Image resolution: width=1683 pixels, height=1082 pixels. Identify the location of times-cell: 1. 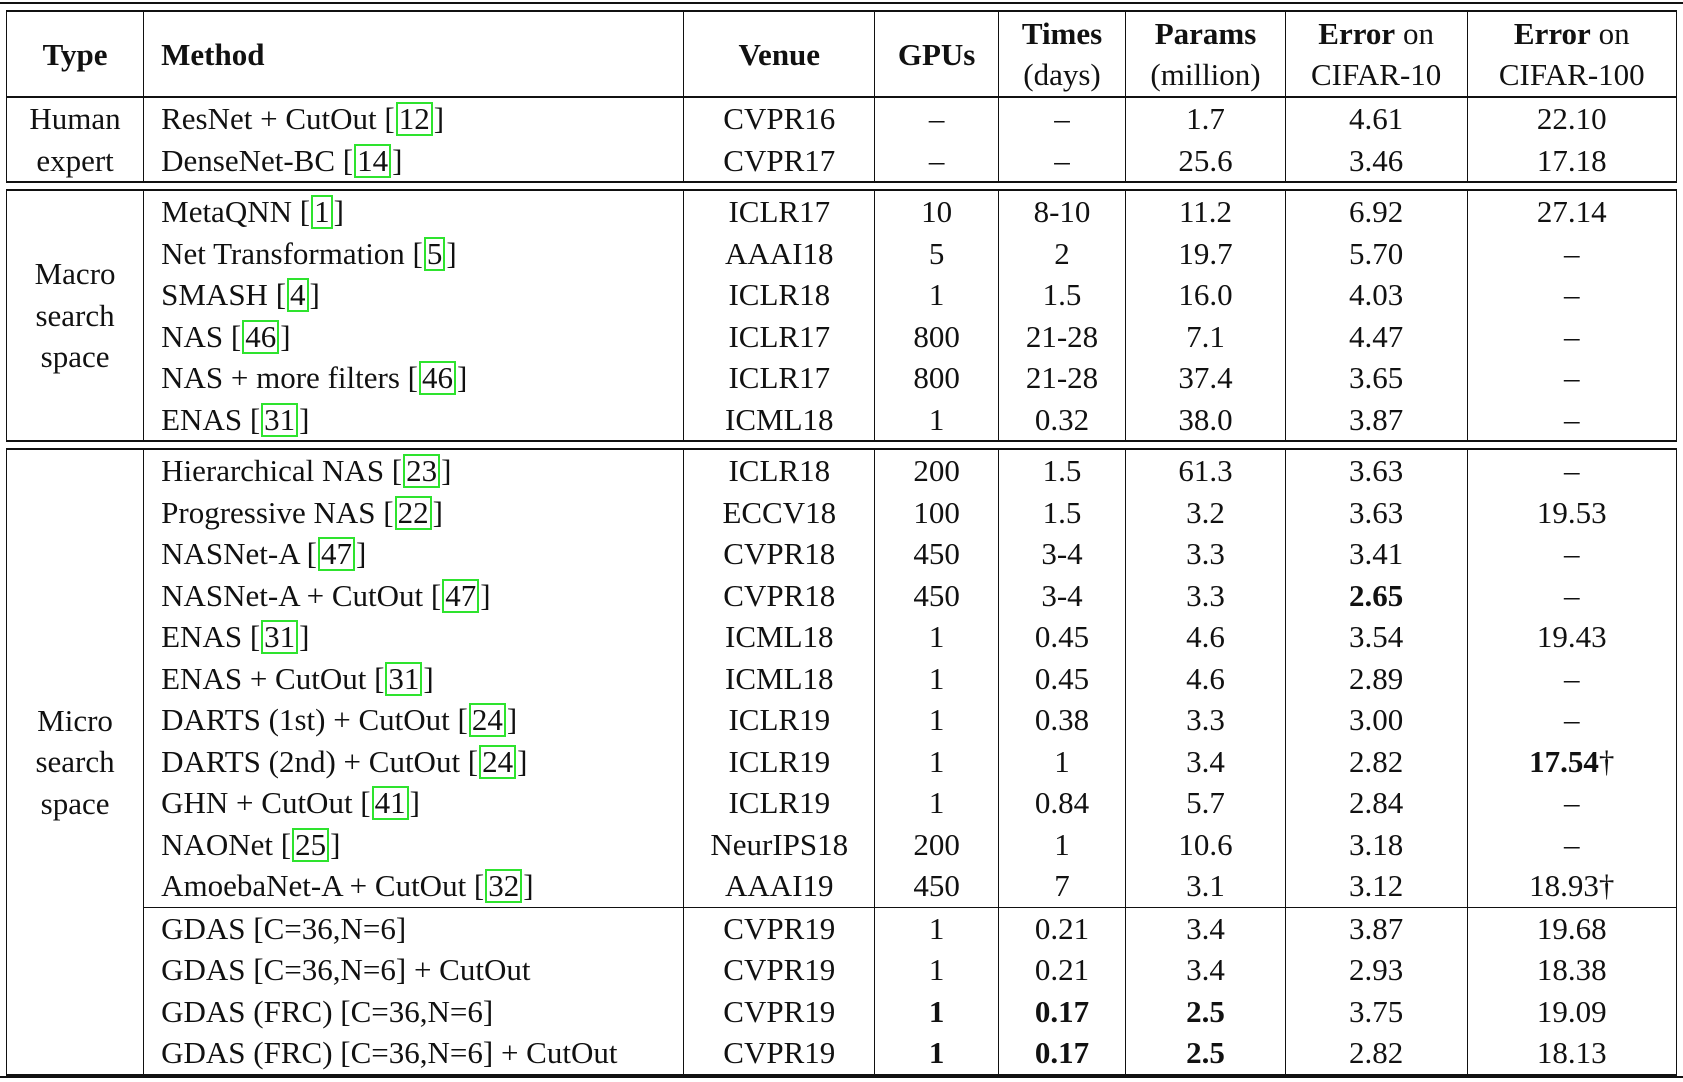
(1062, 761).